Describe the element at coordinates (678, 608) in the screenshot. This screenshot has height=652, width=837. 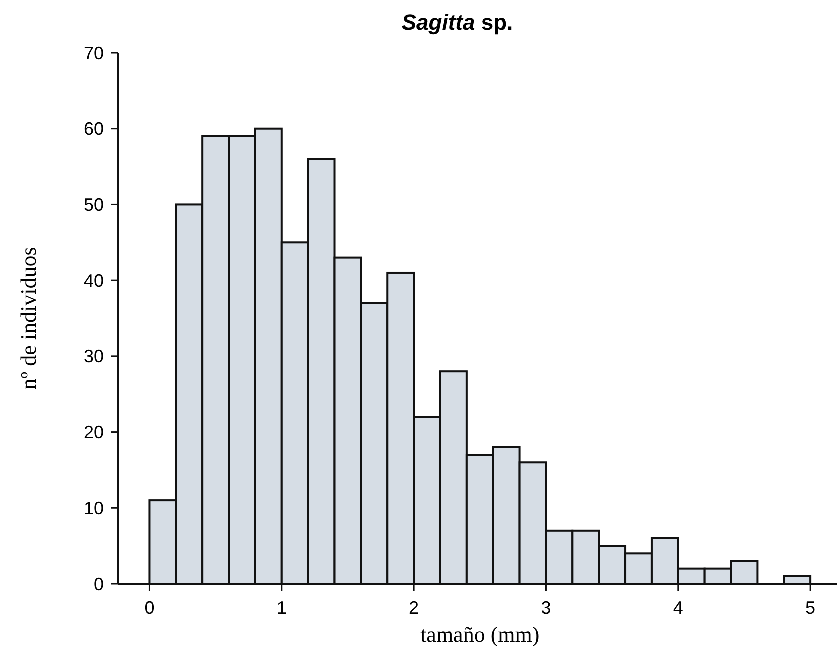
I see `x-tick-label: 4` at that location.